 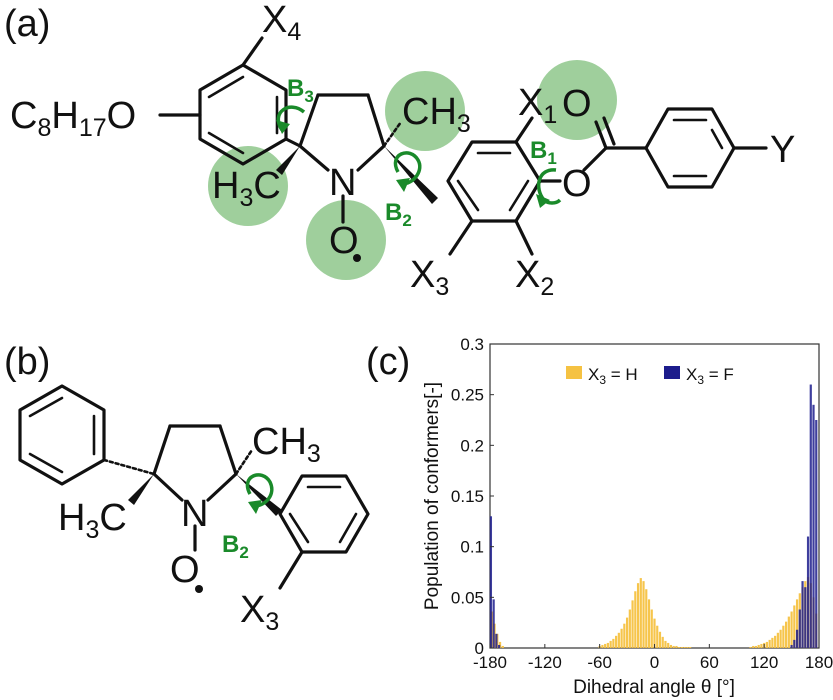 I want to click on y-tick-labels: 0 0.05 0.1 0.15 0.2 0.25 0.3, so click(x=472, y=496).